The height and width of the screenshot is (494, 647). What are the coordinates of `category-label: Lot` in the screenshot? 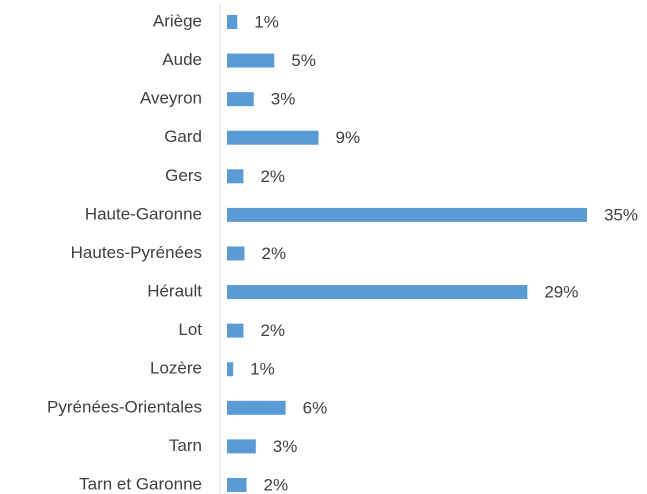 It's located at (190, 329).